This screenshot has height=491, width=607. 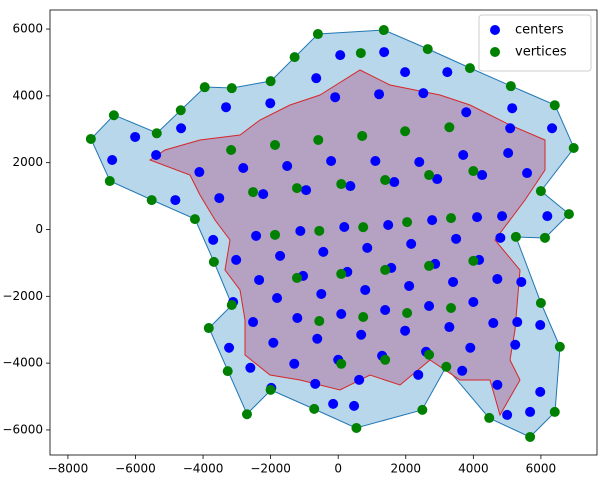 I want to click on x-tick-label: 2000, so click(x=405, y=469).